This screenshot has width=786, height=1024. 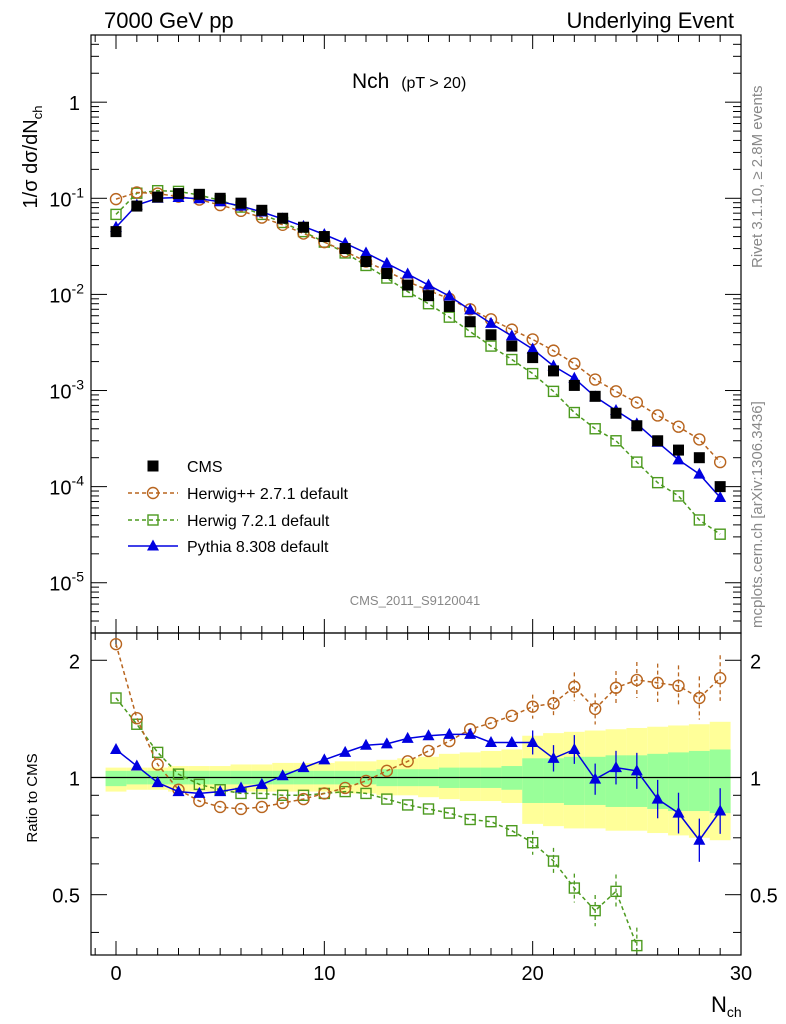 I want to click on legend-herwigpp-marker, so click(x=153, y=493).